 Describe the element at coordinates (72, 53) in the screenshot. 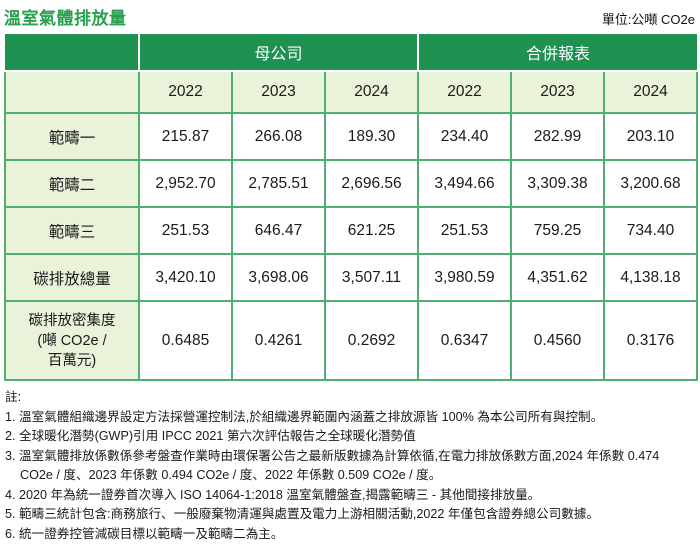

I see `corner-cell` at that location.